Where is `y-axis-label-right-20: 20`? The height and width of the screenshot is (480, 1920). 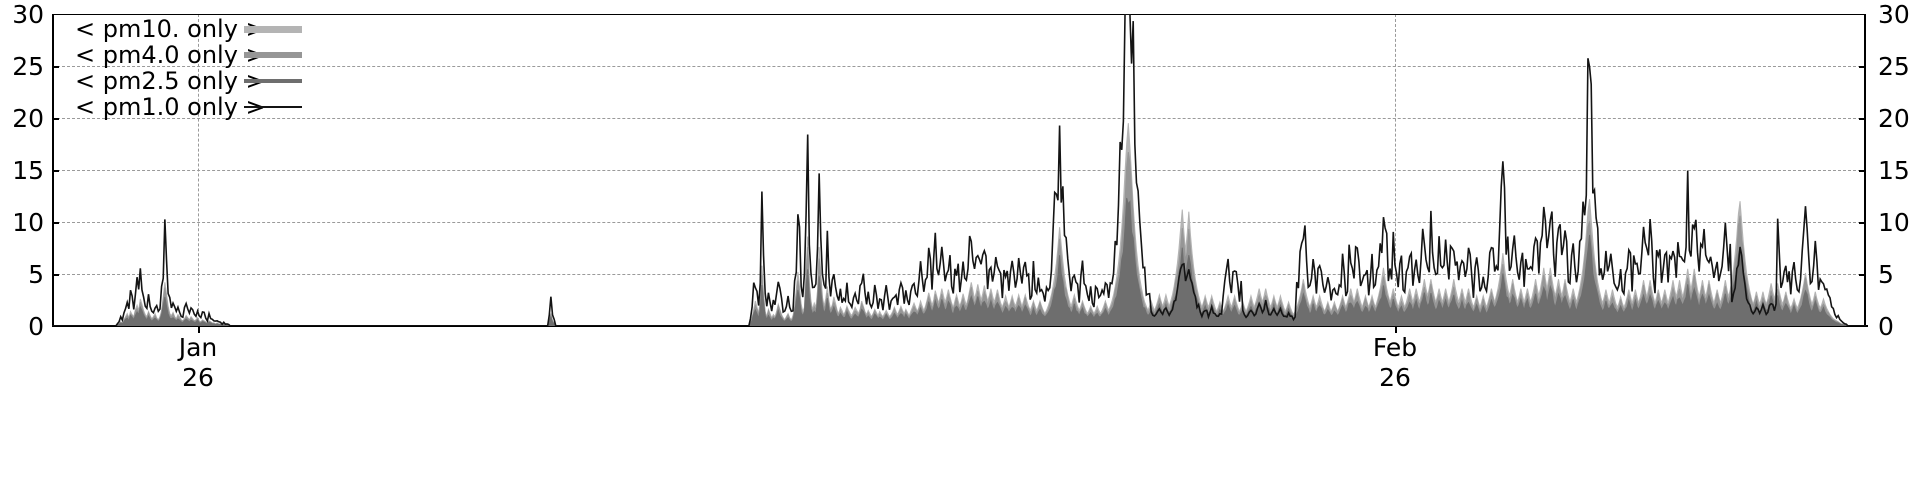 y-axis-label-right-20: 20 is located at coordinates (1894, 118).